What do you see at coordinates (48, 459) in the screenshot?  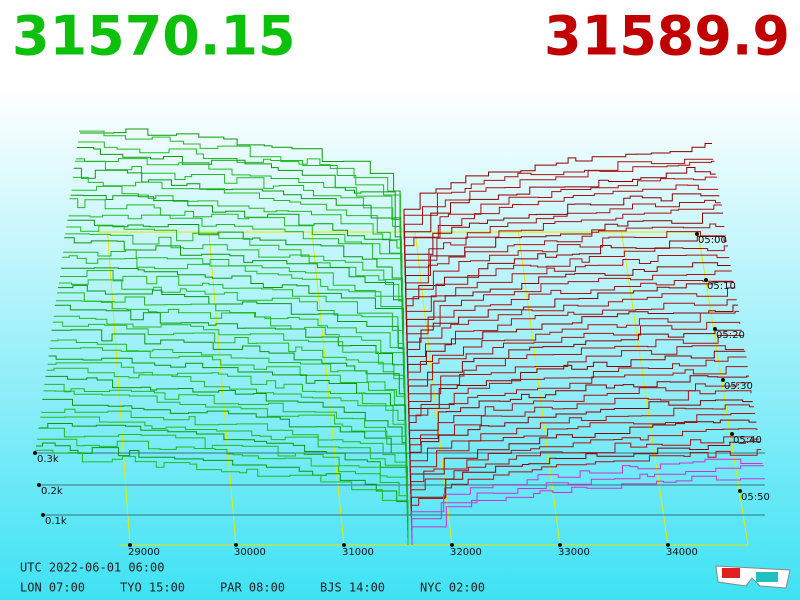 I see `depth-tick-label: 0.3k` at bounding box center [48, 459].